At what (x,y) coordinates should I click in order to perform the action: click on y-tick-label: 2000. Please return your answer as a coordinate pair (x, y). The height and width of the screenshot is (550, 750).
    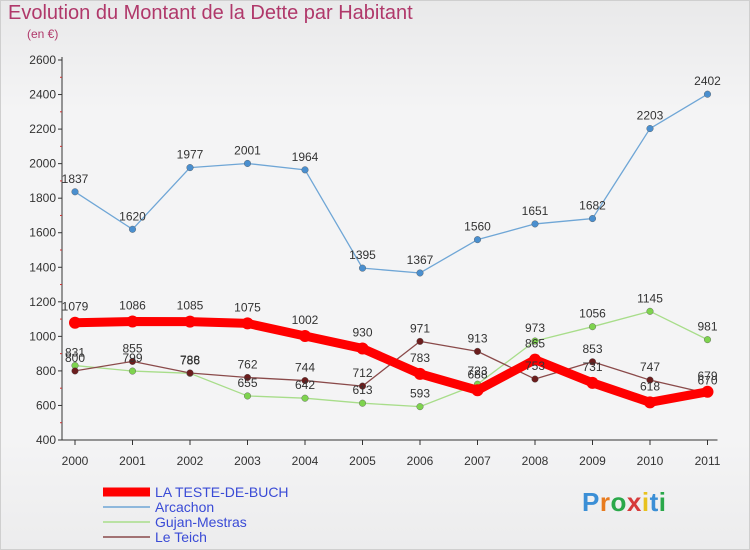
    Looking at the image, I should click on (42, 164).